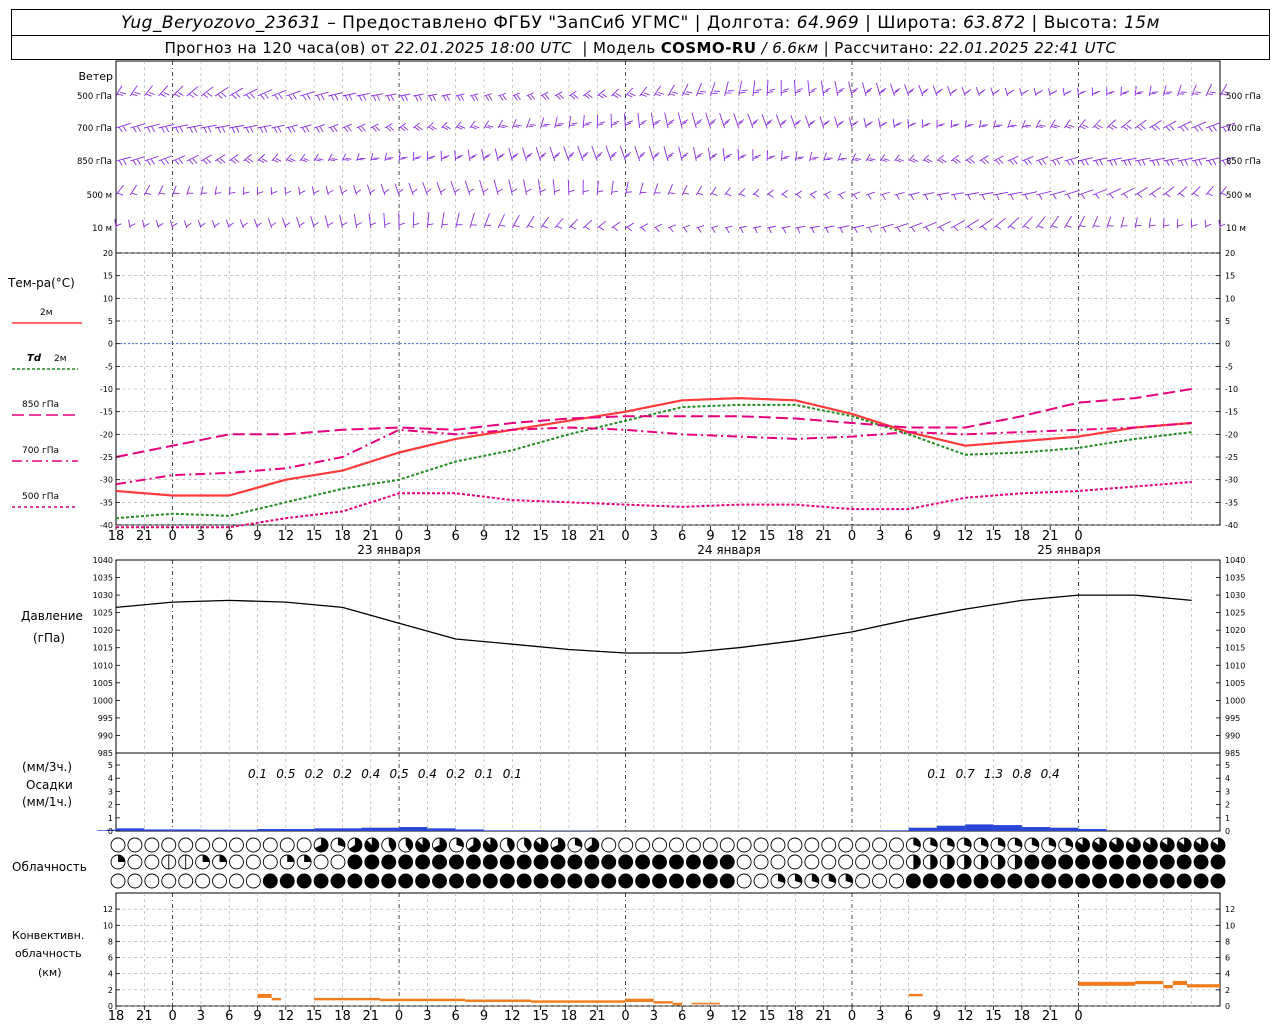 Image resolution: width=1280 pixels, height=1024 pixels. What do you see at coordinates (106, 525) in the screenshot?
I see `temp-ytick-left: -40` at bounding box center [106, 525].